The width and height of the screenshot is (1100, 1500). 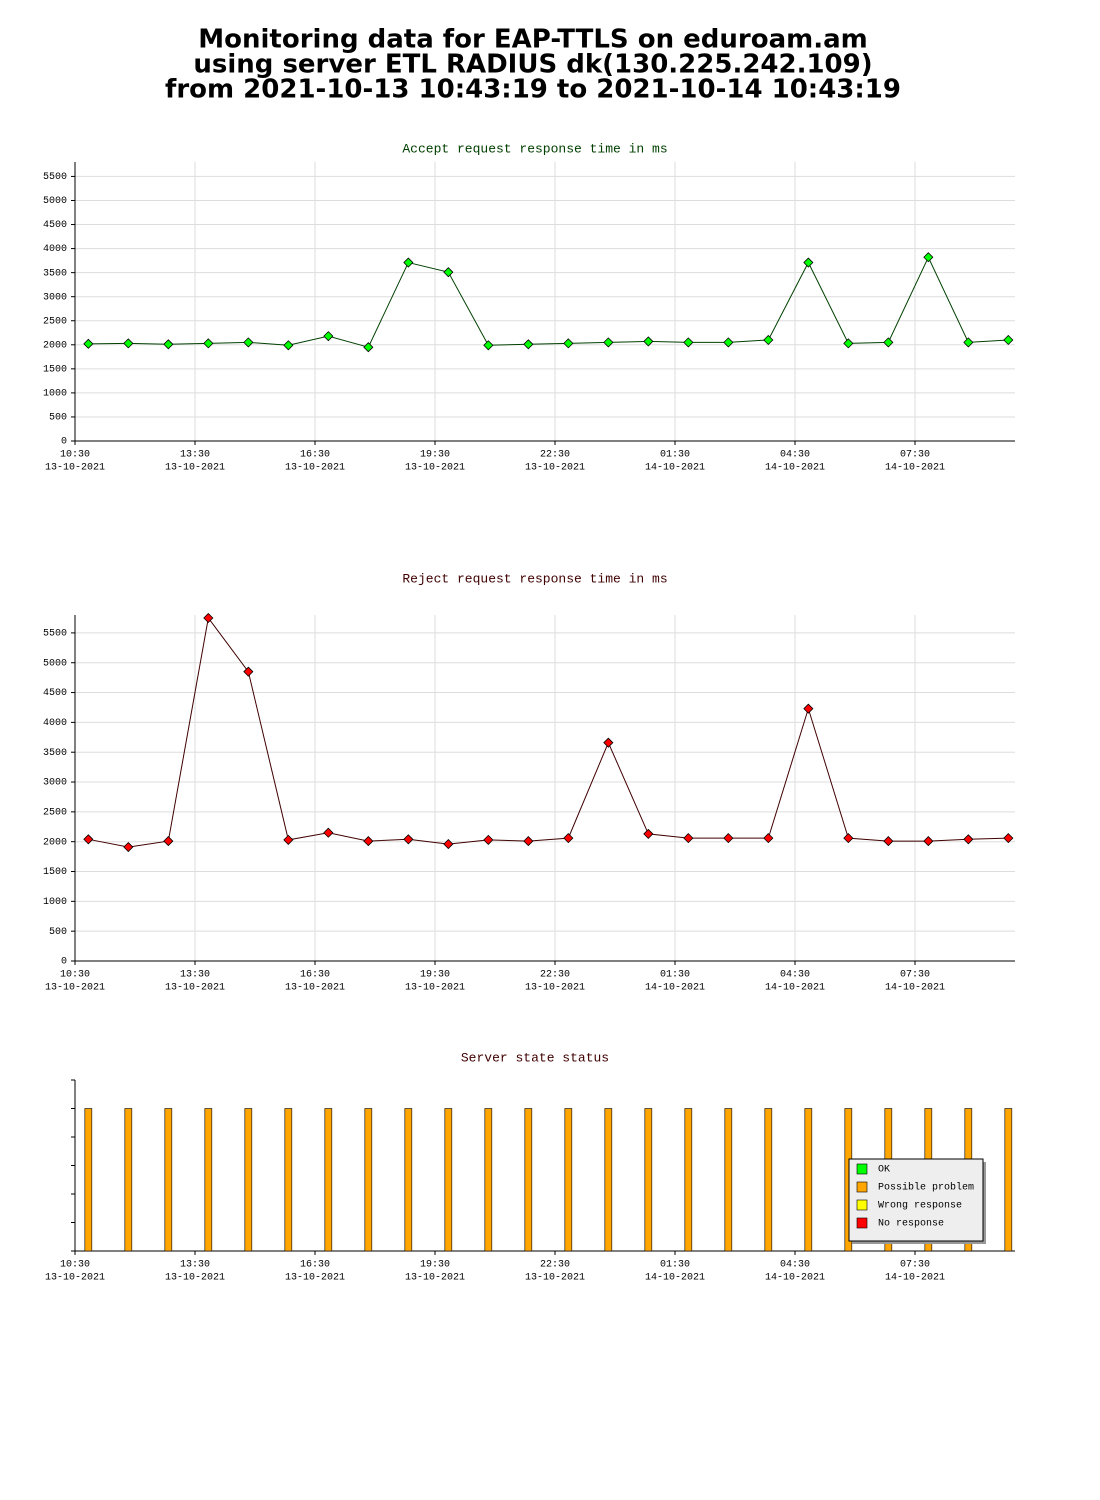 I want to click on legend-label: No response, so click(x=911, y=1224).